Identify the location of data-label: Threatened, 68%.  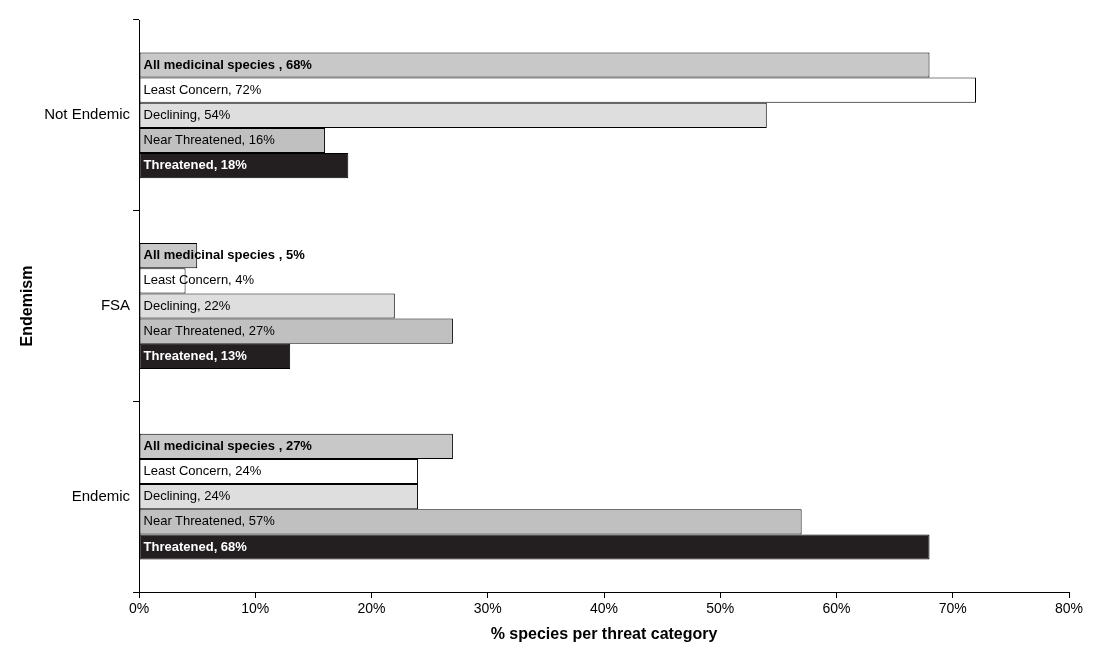
(195, 546).